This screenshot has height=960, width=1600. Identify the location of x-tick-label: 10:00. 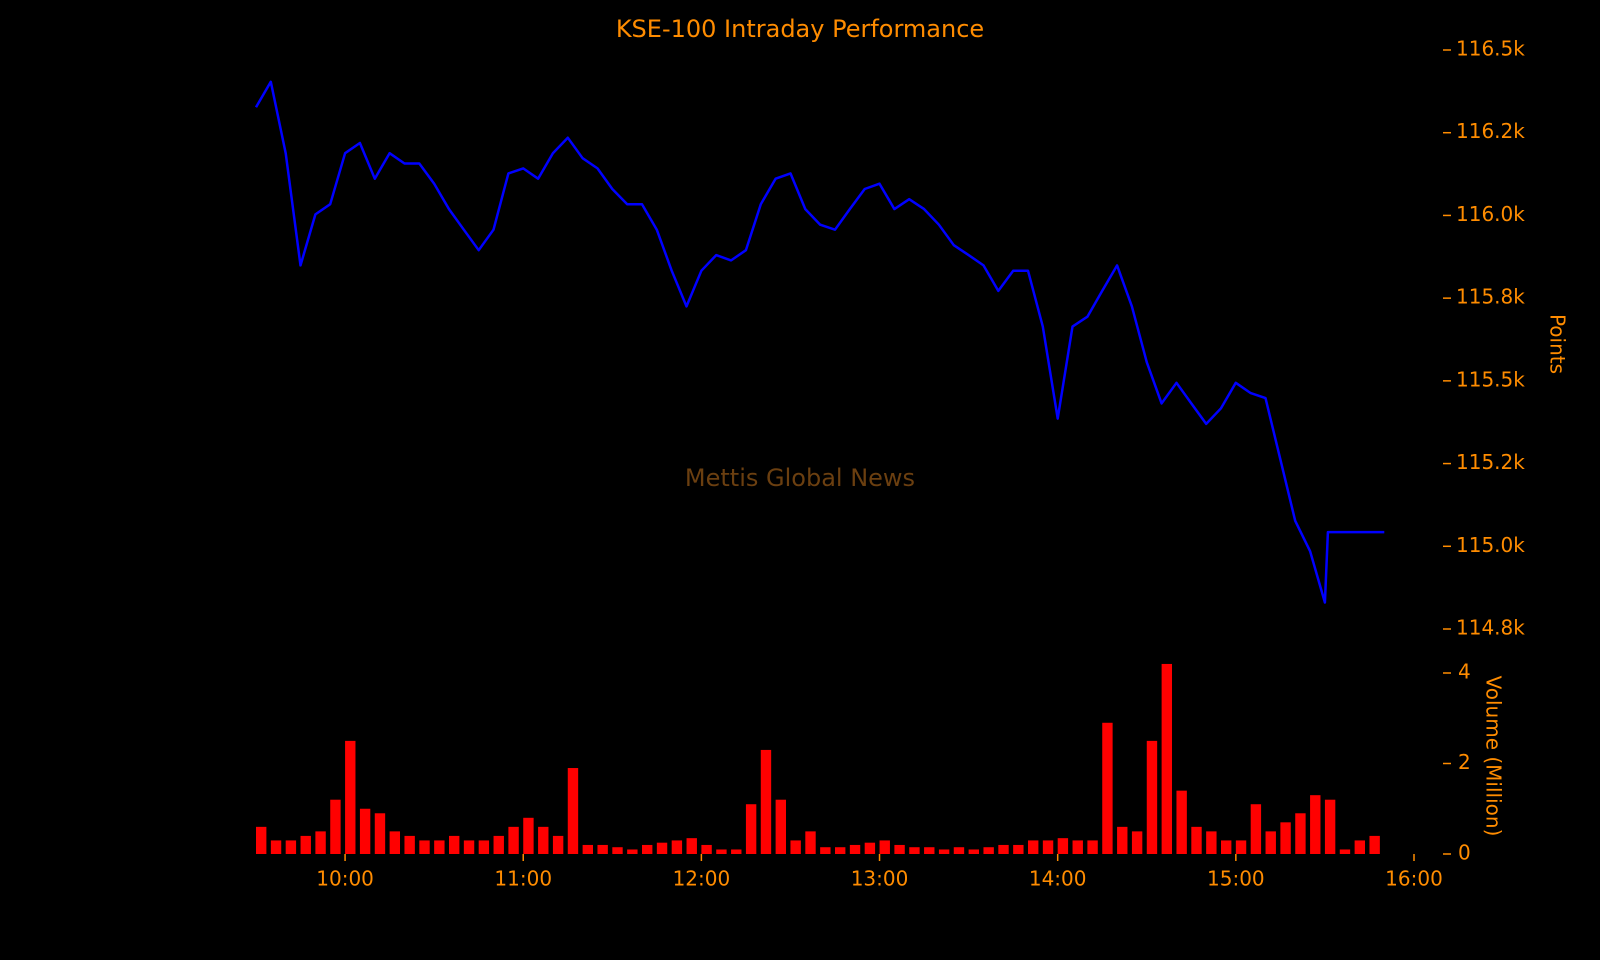
(345, 879).